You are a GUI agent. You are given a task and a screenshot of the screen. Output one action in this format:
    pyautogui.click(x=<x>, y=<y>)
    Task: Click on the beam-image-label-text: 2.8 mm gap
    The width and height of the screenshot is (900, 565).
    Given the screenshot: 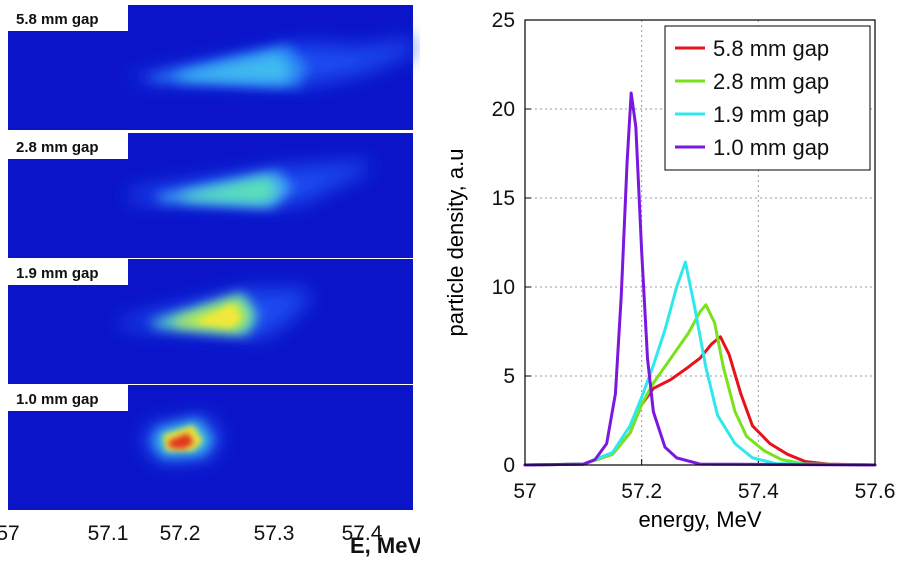 What is the action you would take?
    pyautogui.click(x=57, y=147)
    